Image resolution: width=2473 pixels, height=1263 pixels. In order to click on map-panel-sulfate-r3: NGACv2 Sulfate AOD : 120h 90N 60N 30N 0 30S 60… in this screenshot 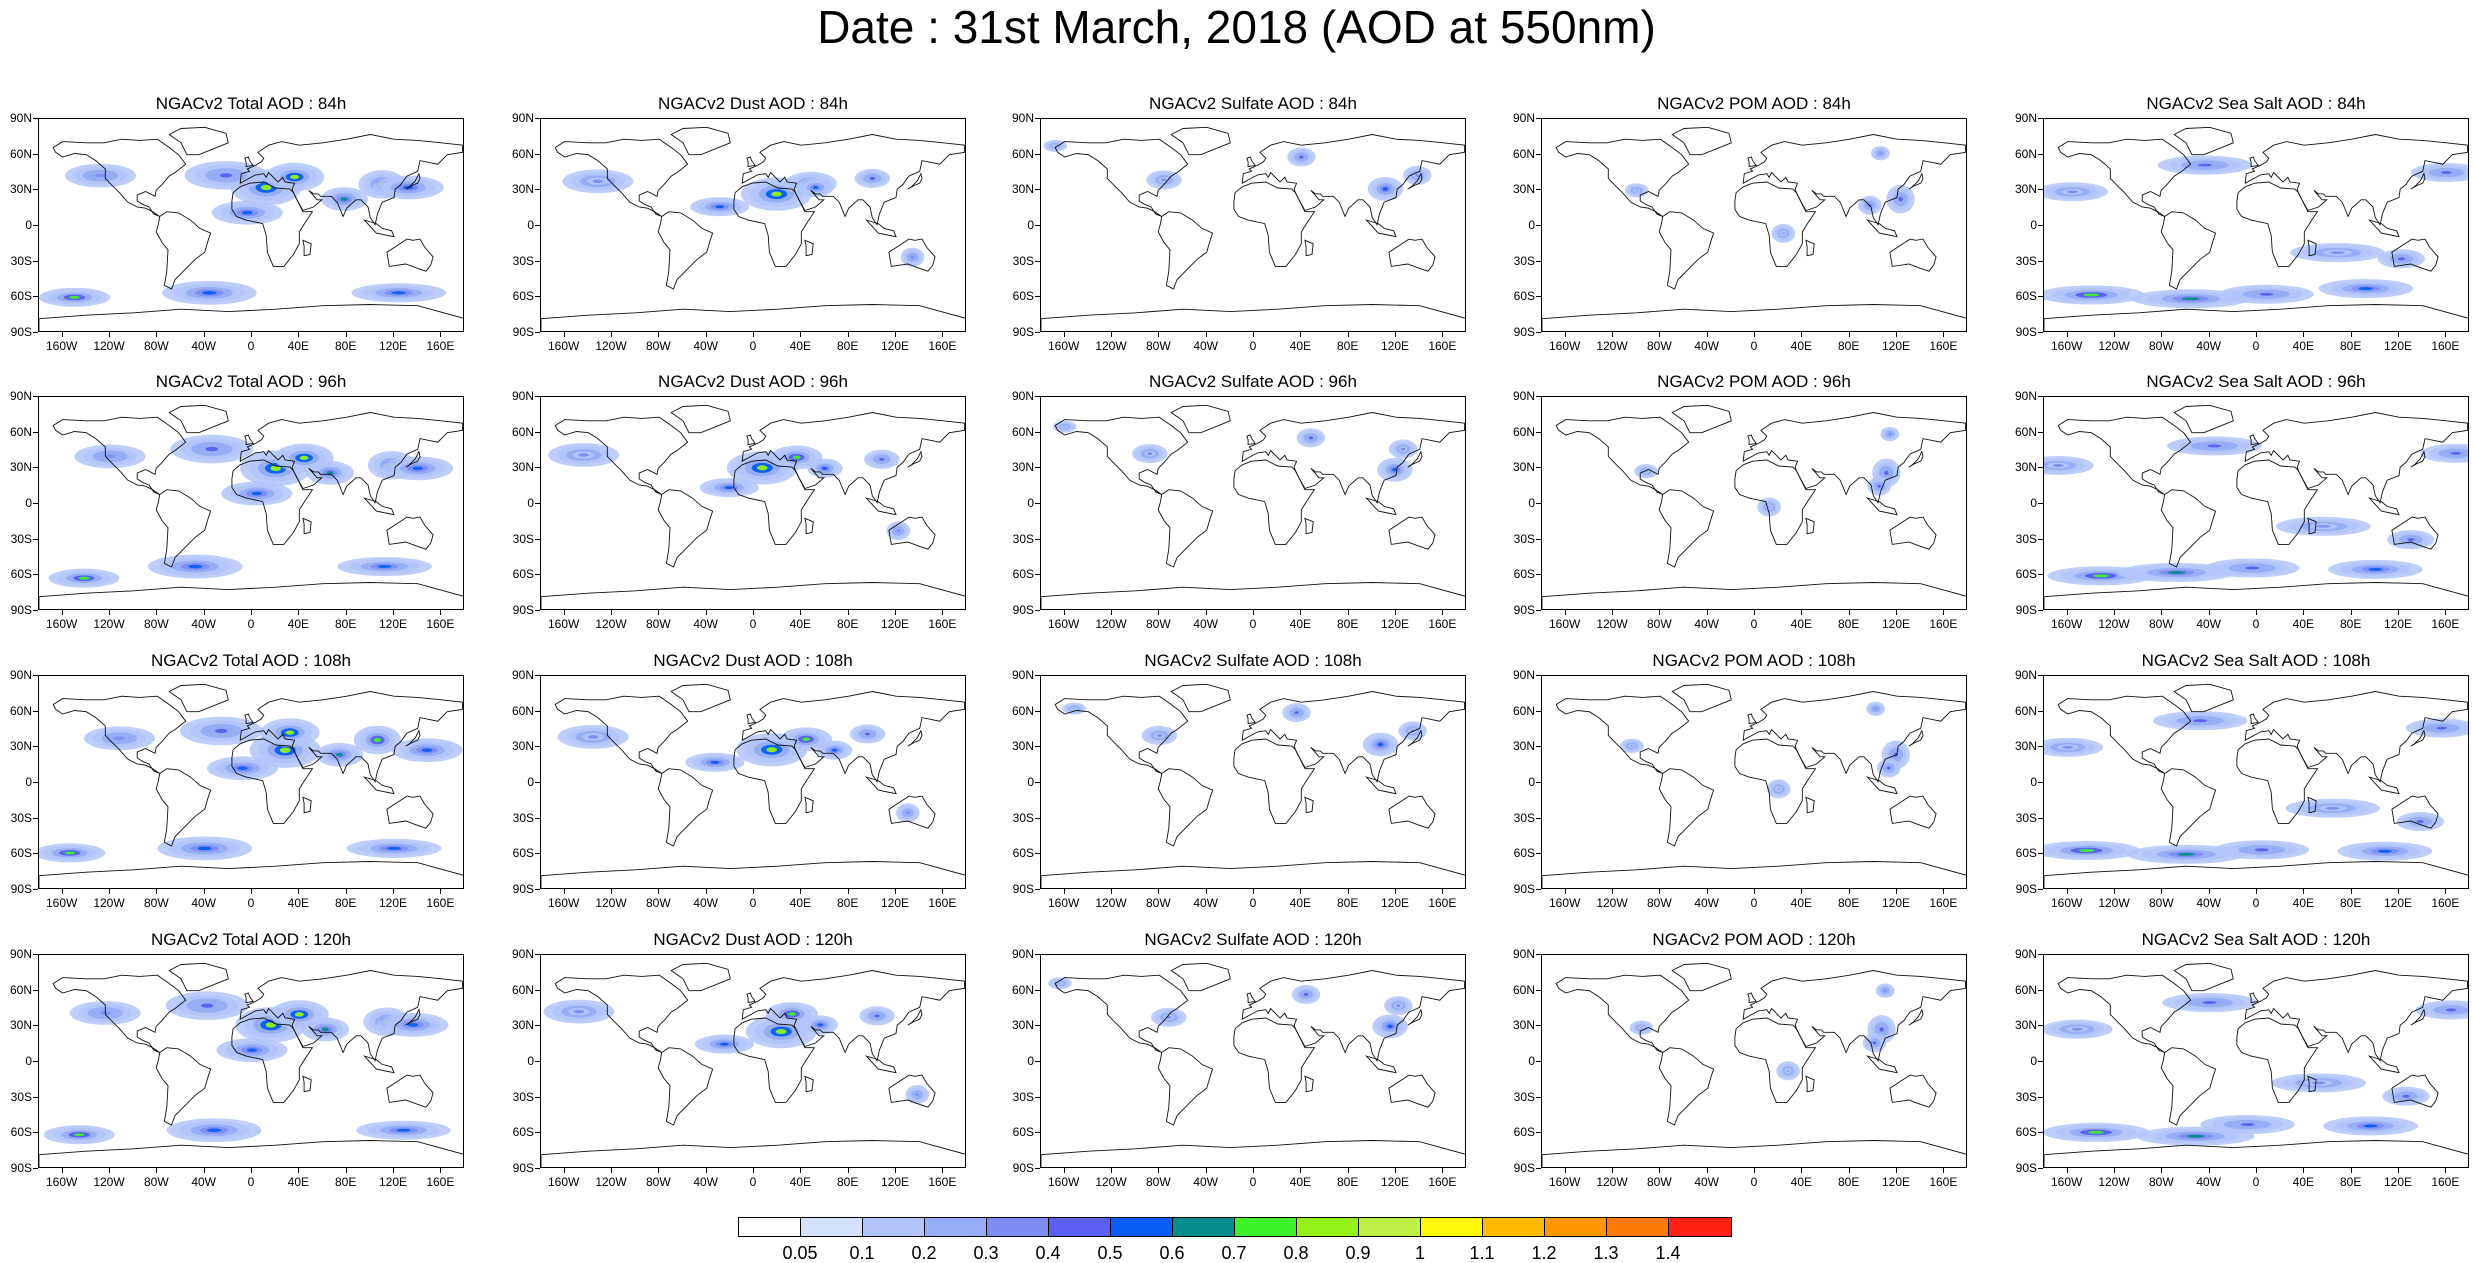, I will do `click(1239, 1059)`.